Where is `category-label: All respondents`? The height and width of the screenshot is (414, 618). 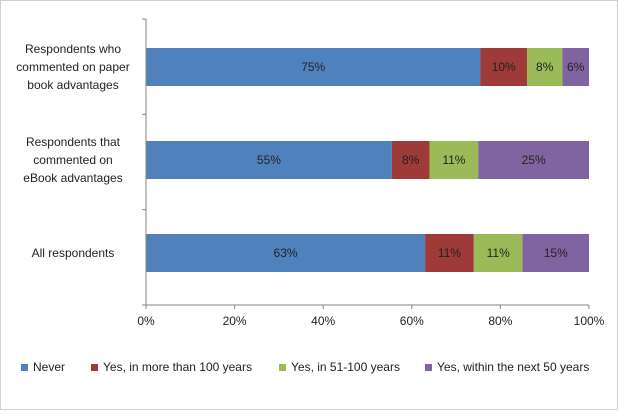 category-label: All respondents is located at coordinates (73, 253).